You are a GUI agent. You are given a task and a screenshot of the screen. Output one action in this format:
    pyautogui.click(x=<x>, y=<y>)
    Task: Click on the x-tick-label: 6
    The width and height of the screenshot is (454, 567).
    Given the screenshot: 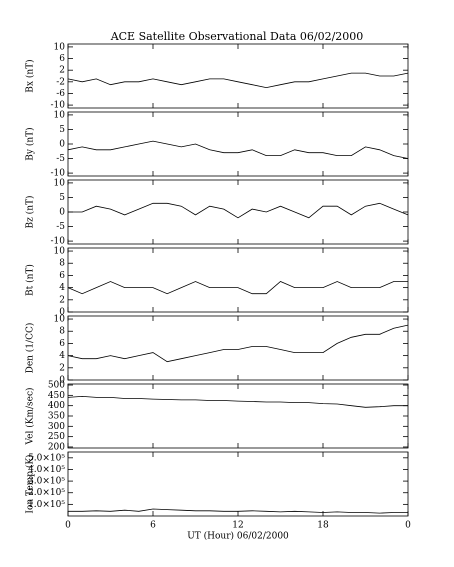 What is the action you would take?
    pyautogui.click(x=153, y=526)
    